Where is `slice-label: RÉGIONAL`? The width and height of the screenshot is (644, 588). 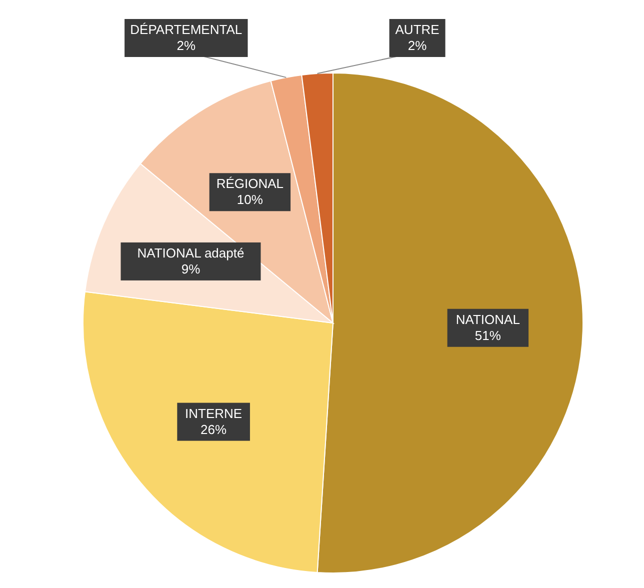 slice-label: RÉGIONAL is located at coordinates (250, 184).